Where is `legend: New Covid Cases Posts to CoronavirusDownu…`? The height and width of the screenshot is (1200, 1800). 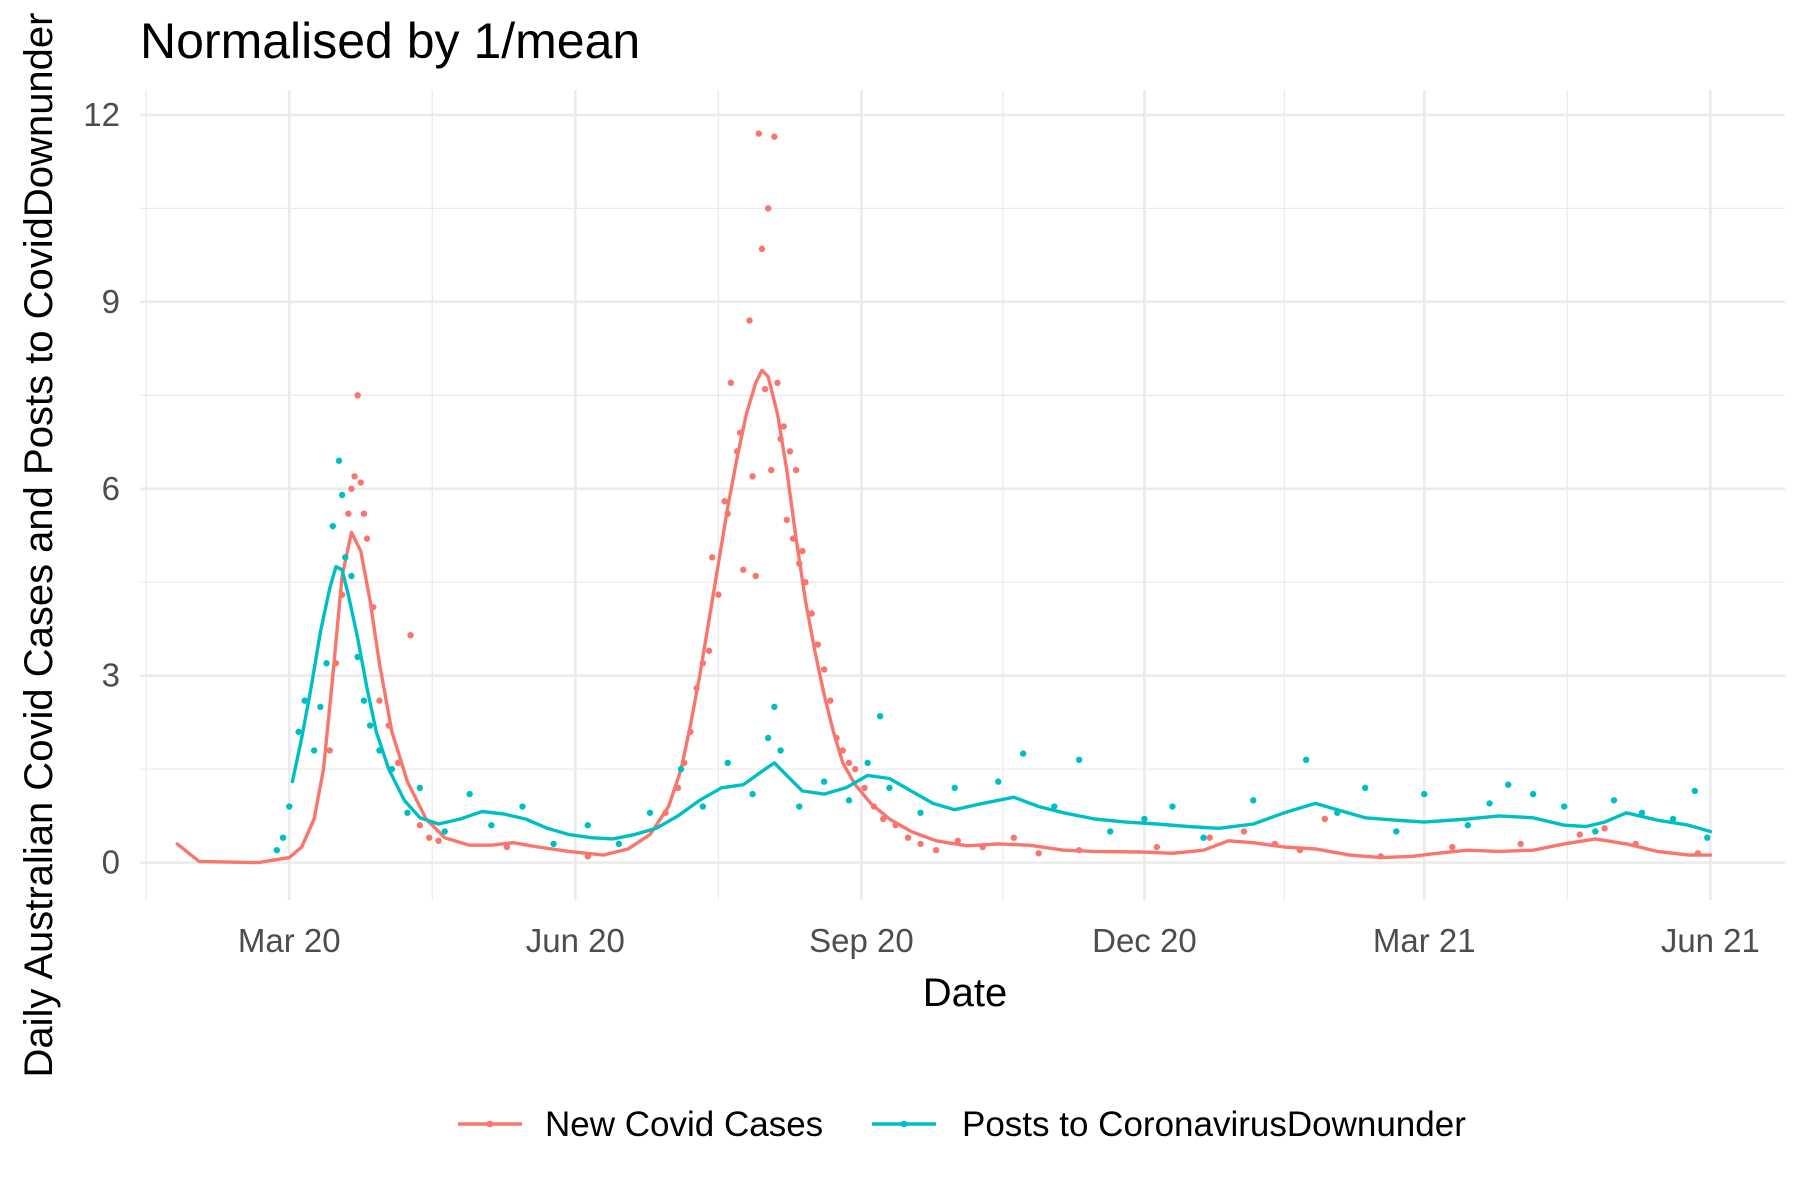
legend: New Covid Cases Posts to CoronavirusDownu… is located at coordinates (962, 1124).